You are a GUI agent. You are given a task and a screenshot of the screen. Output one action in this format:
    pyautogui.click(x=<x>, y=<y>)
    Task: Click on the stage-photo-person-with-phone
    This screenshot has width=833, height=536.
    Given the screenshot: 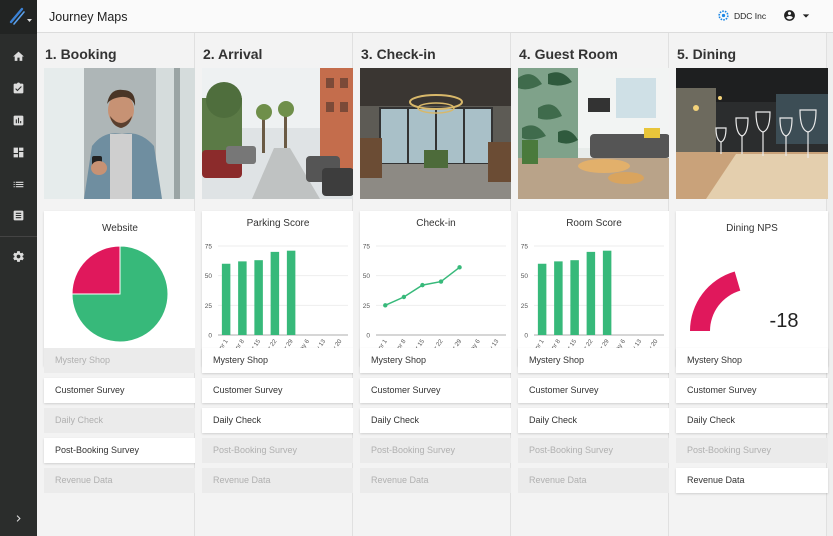 What is the action you would take?
    pyautogui.click(x=120, y=133)
    